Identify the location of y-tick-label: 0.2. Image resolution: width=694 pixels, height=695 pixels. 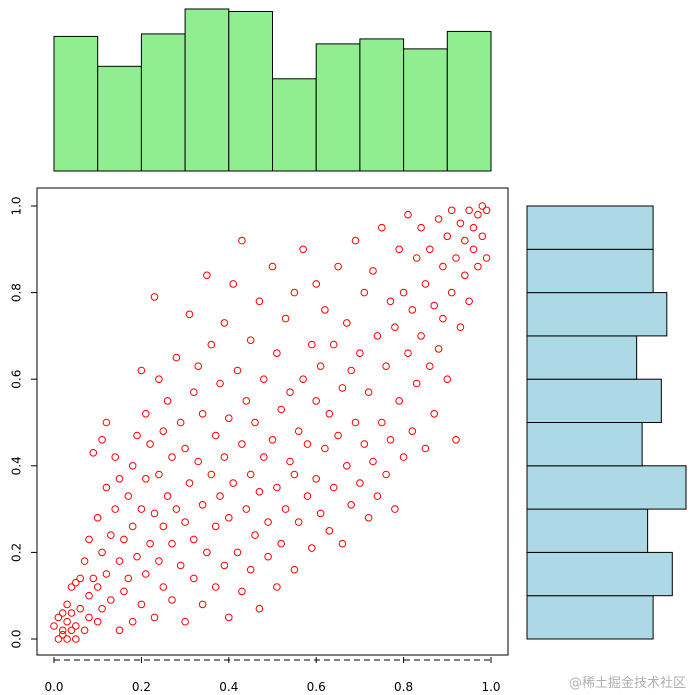
(17, 552).